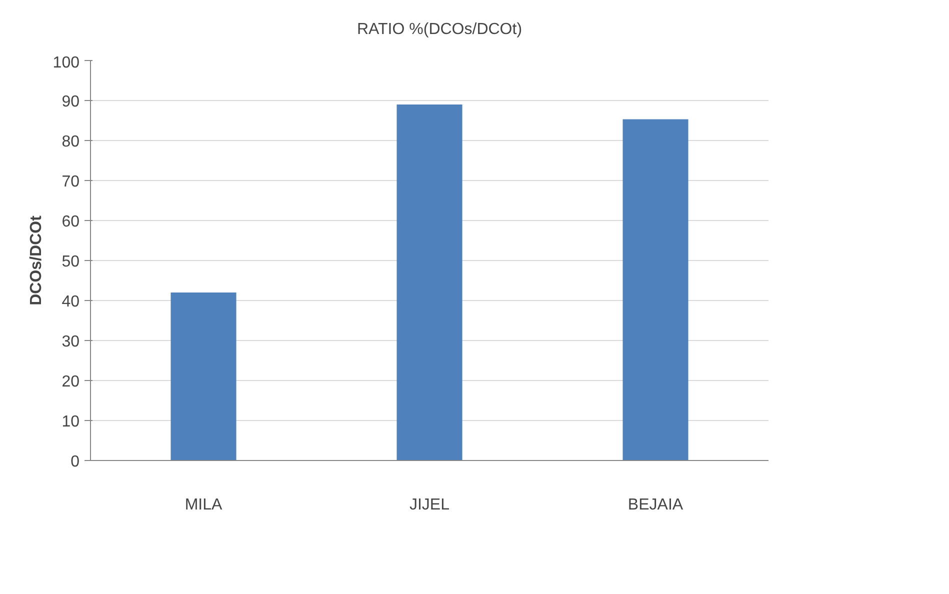 The height and width of the screenshot is (594, 949). I want to click on y-tick-label: 60, so click(71, 222).